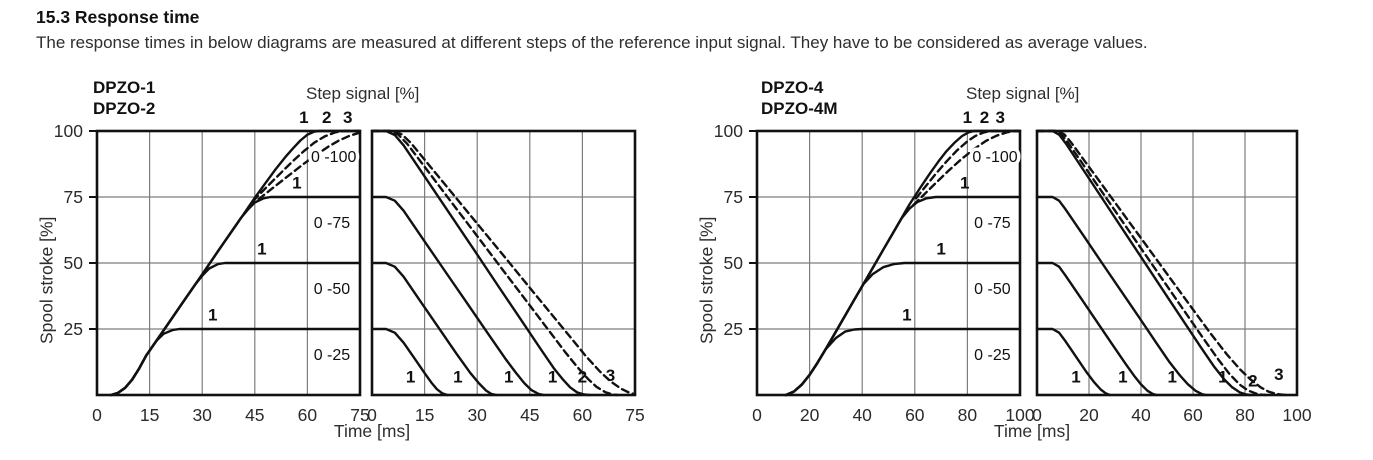  I want to click on step-number-label: 2, so click(326, 117).